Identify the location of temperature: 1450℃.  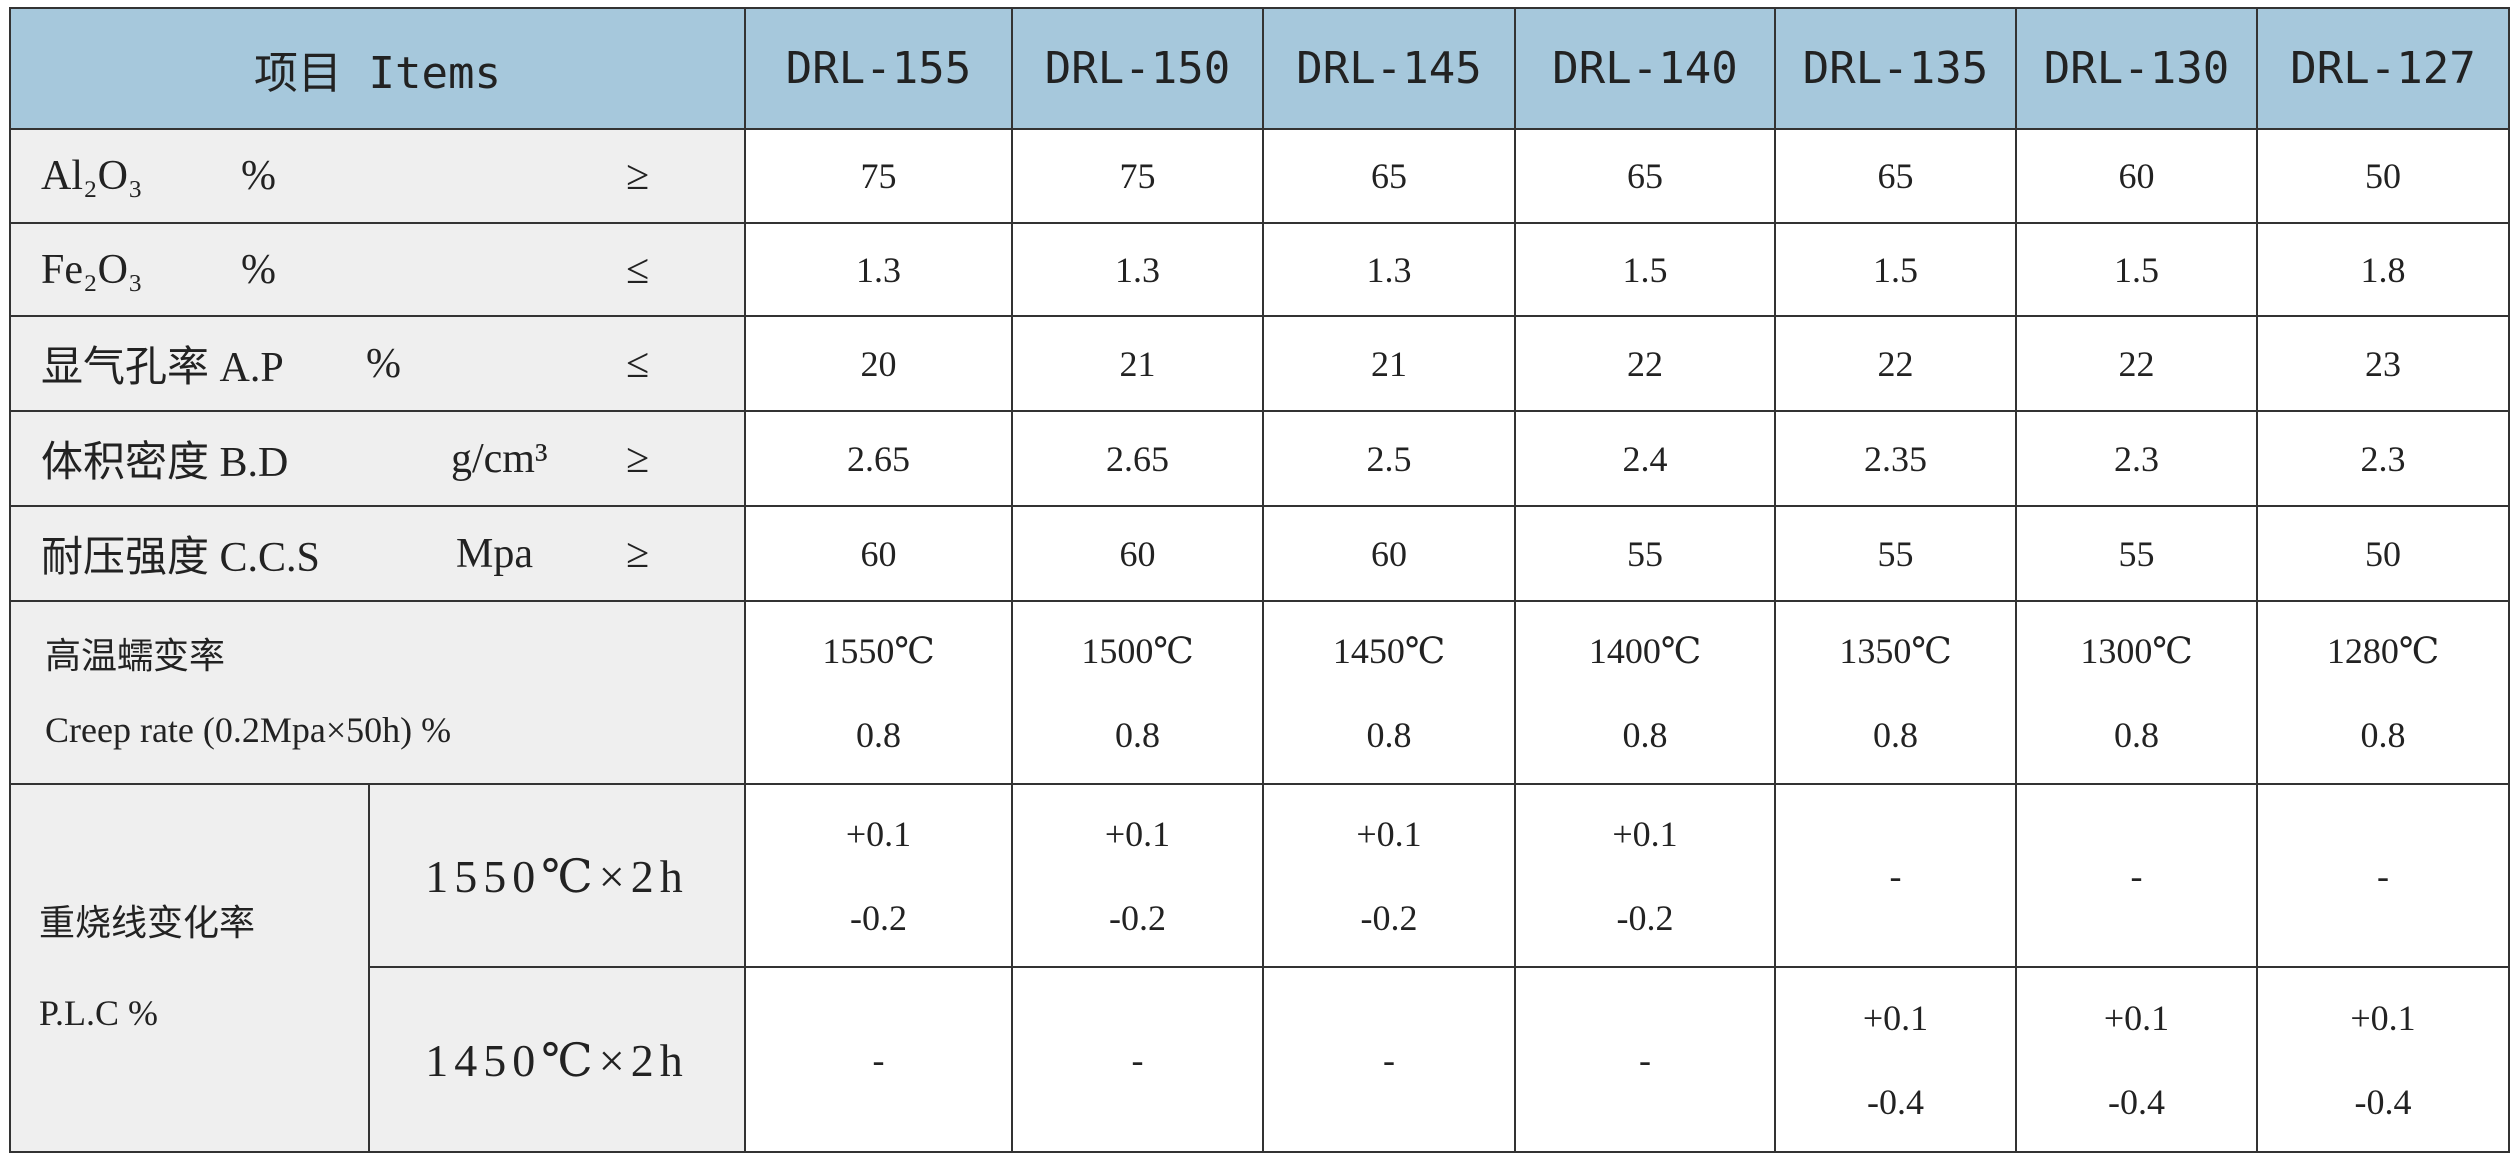
(1389, 650).